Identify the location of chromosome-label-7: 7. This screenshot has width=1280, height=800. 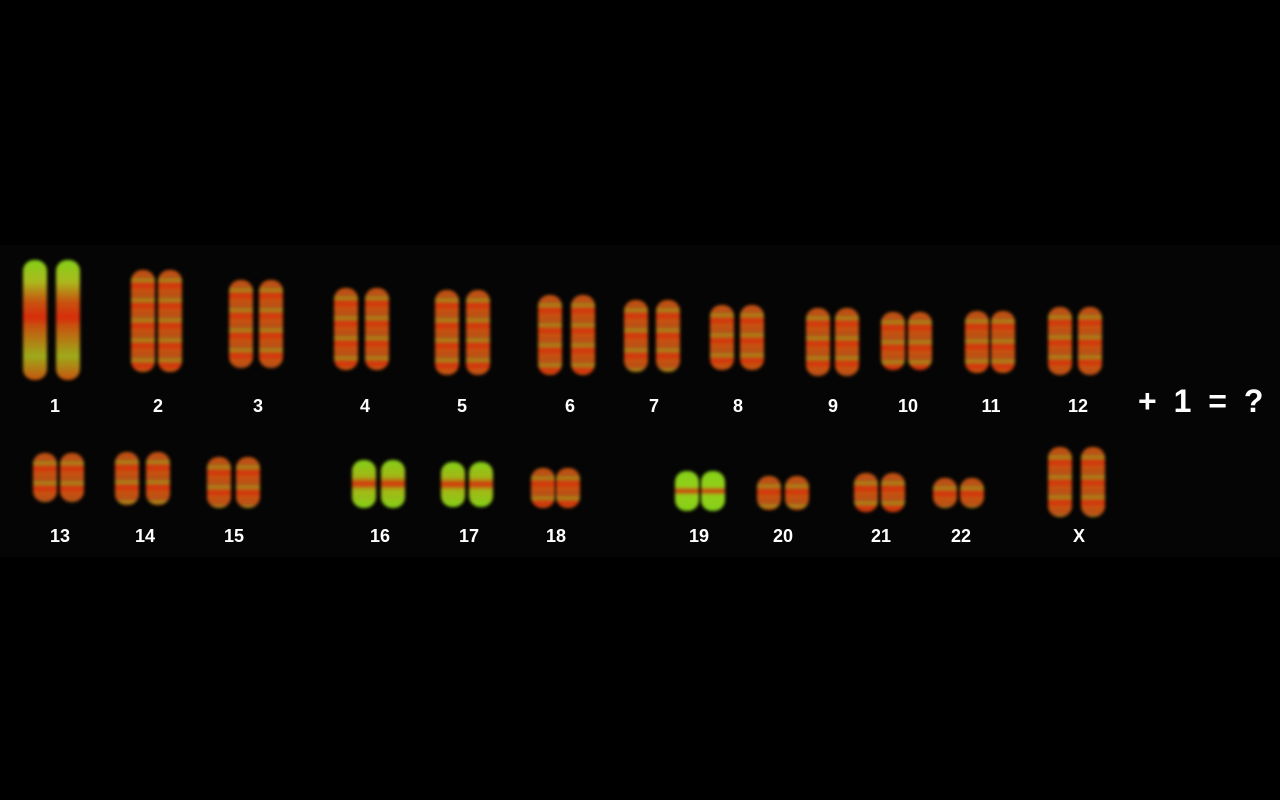
(654, 406).